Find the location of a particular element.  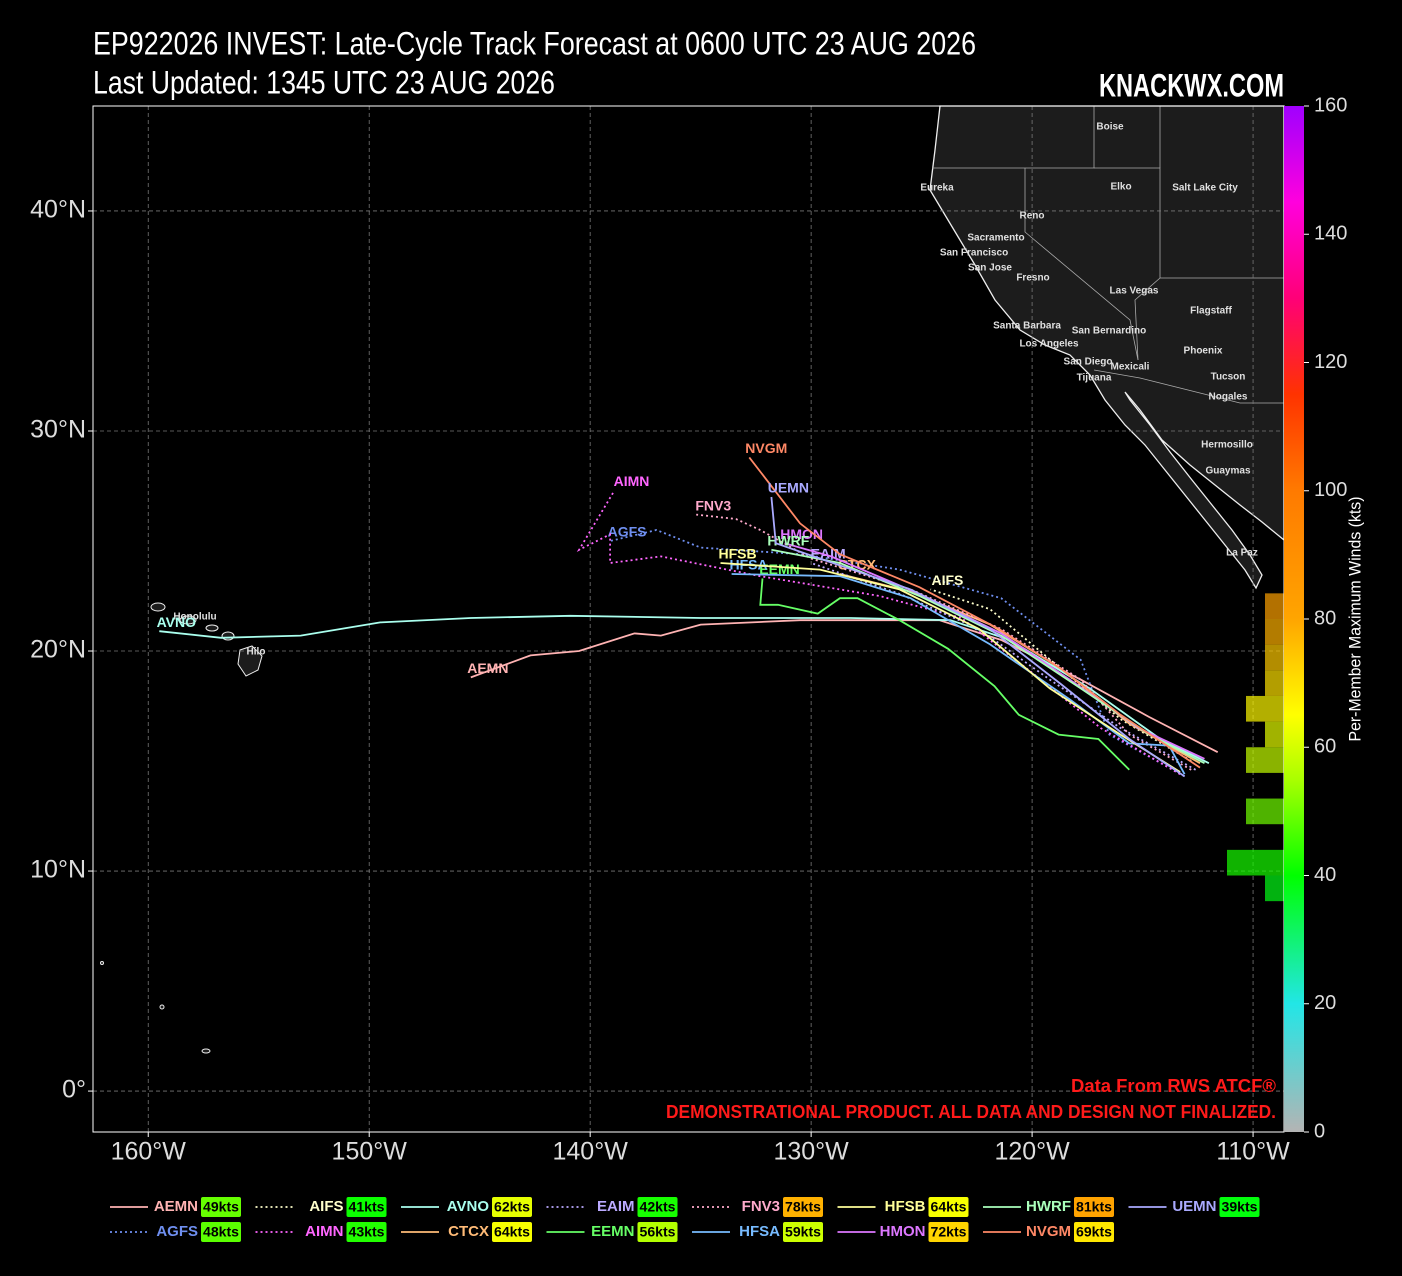

y-tick-label: 0° is located at coordinates (74, 1090).